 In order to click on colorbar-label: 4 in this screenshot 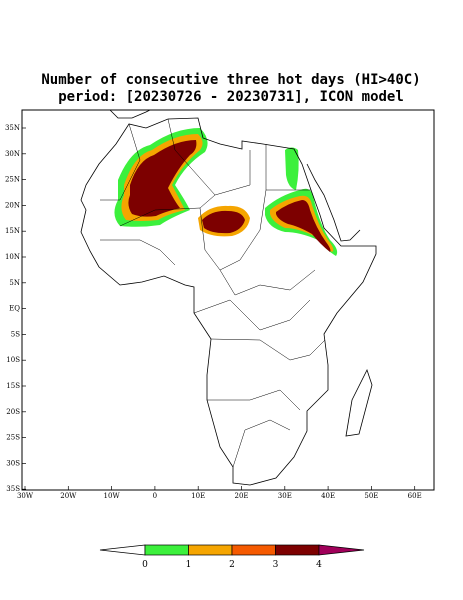, I will do `click(319, 565)`.